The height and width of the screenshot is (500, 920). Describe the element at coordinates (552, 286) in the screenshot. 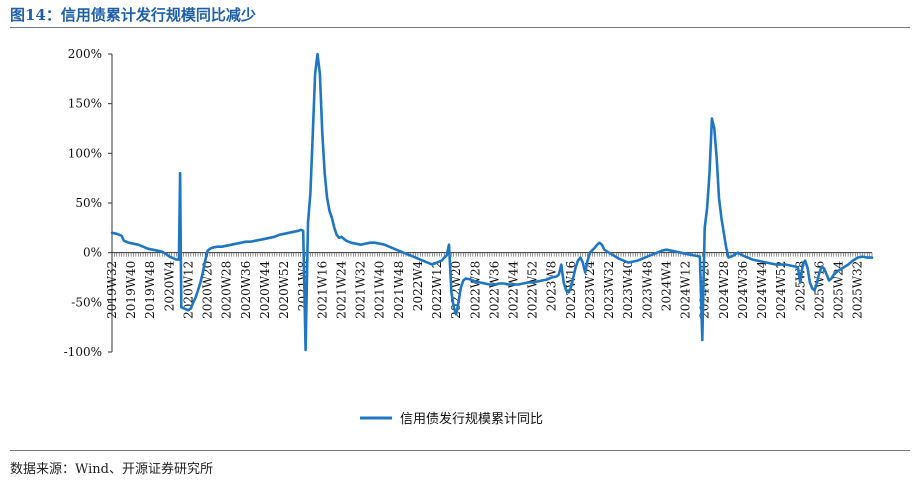

I see `x-tick-label: 2023W8` at that location.